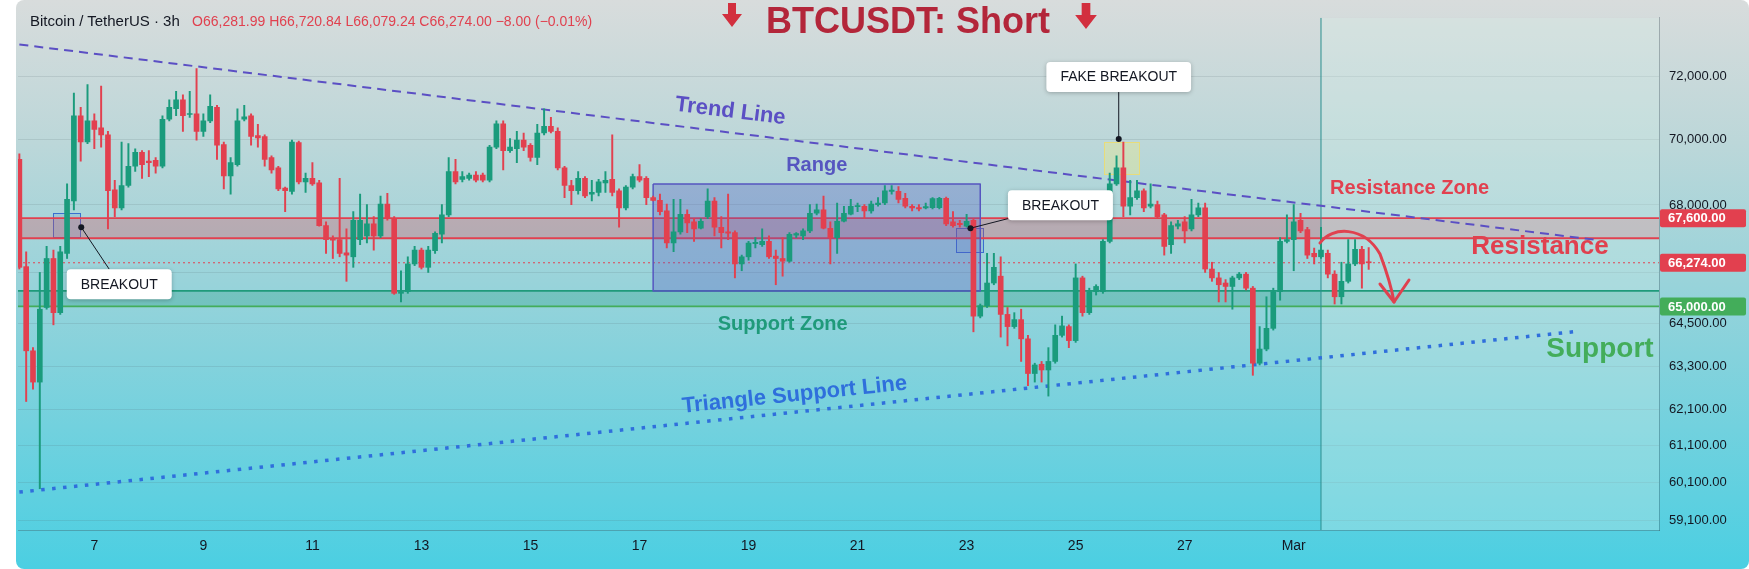 This screenshot has width=1749, height=569. I want to click on text: Triangle Support Line, so click(794, 393).